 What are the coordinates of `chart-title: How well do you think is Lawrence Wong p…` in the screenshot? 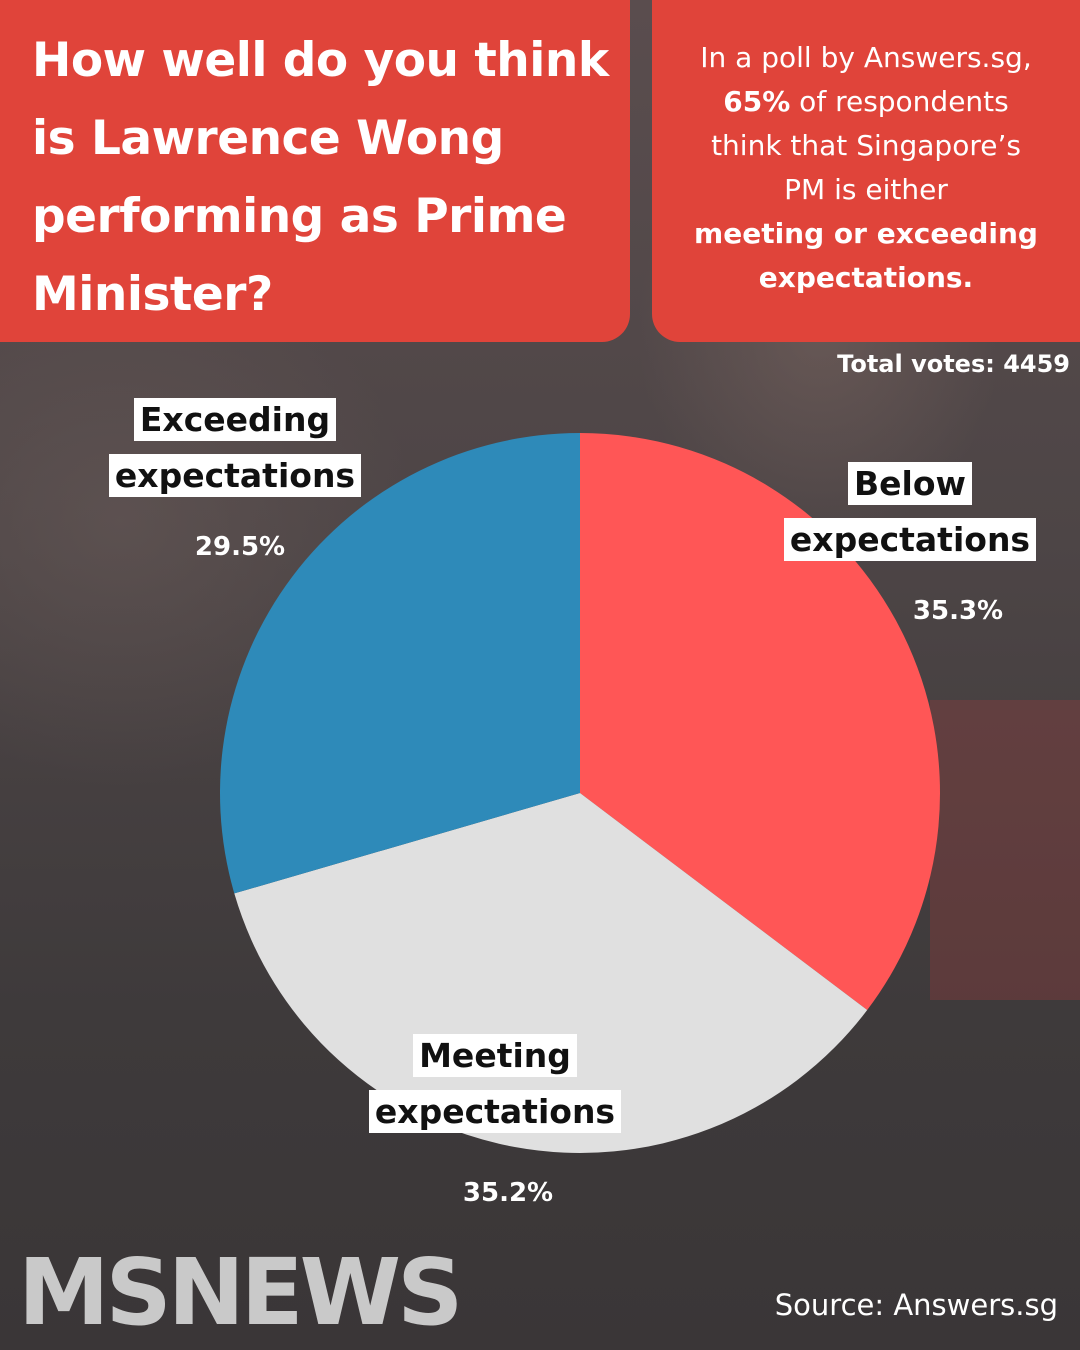 It's located at (320, 177).